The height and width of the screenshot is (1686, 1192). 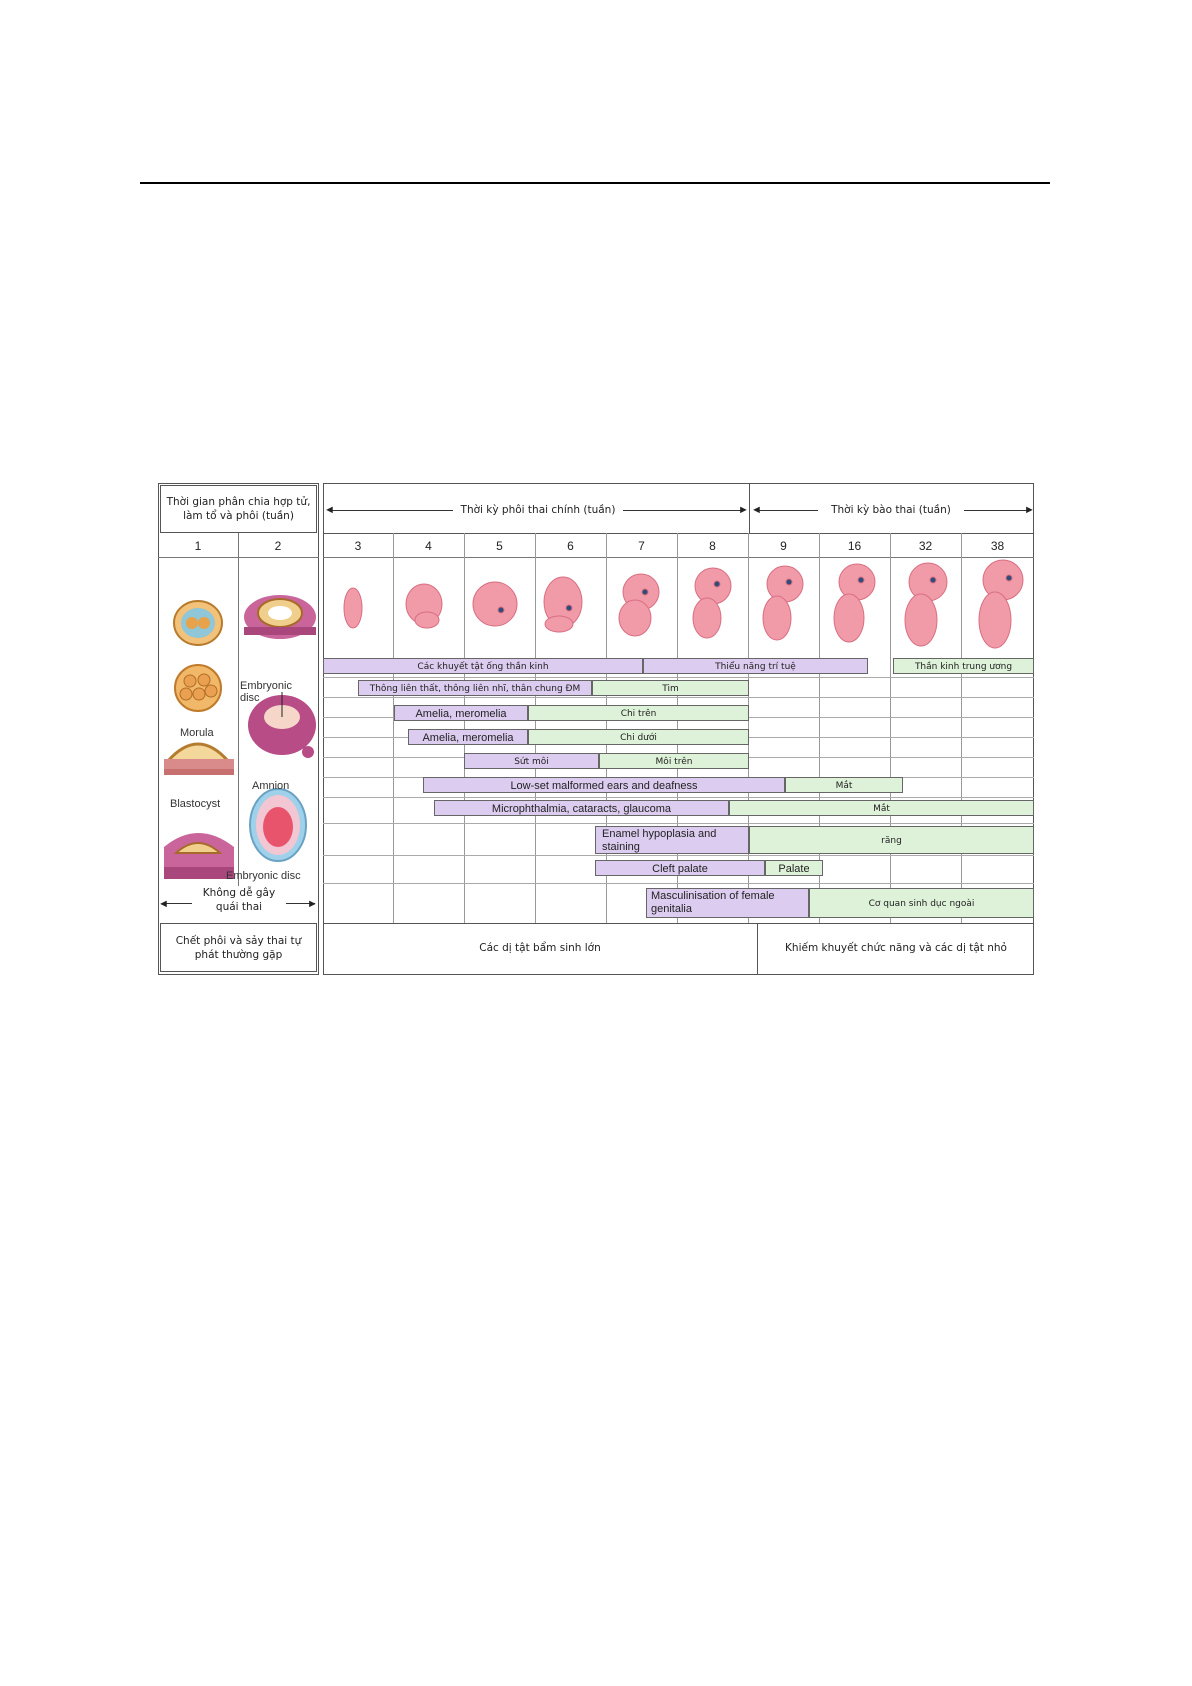 I want to click on footer-minor-defects: Khiếm khuyết chức năng và các dị tật nhỏ, so click(x=896, y=948).